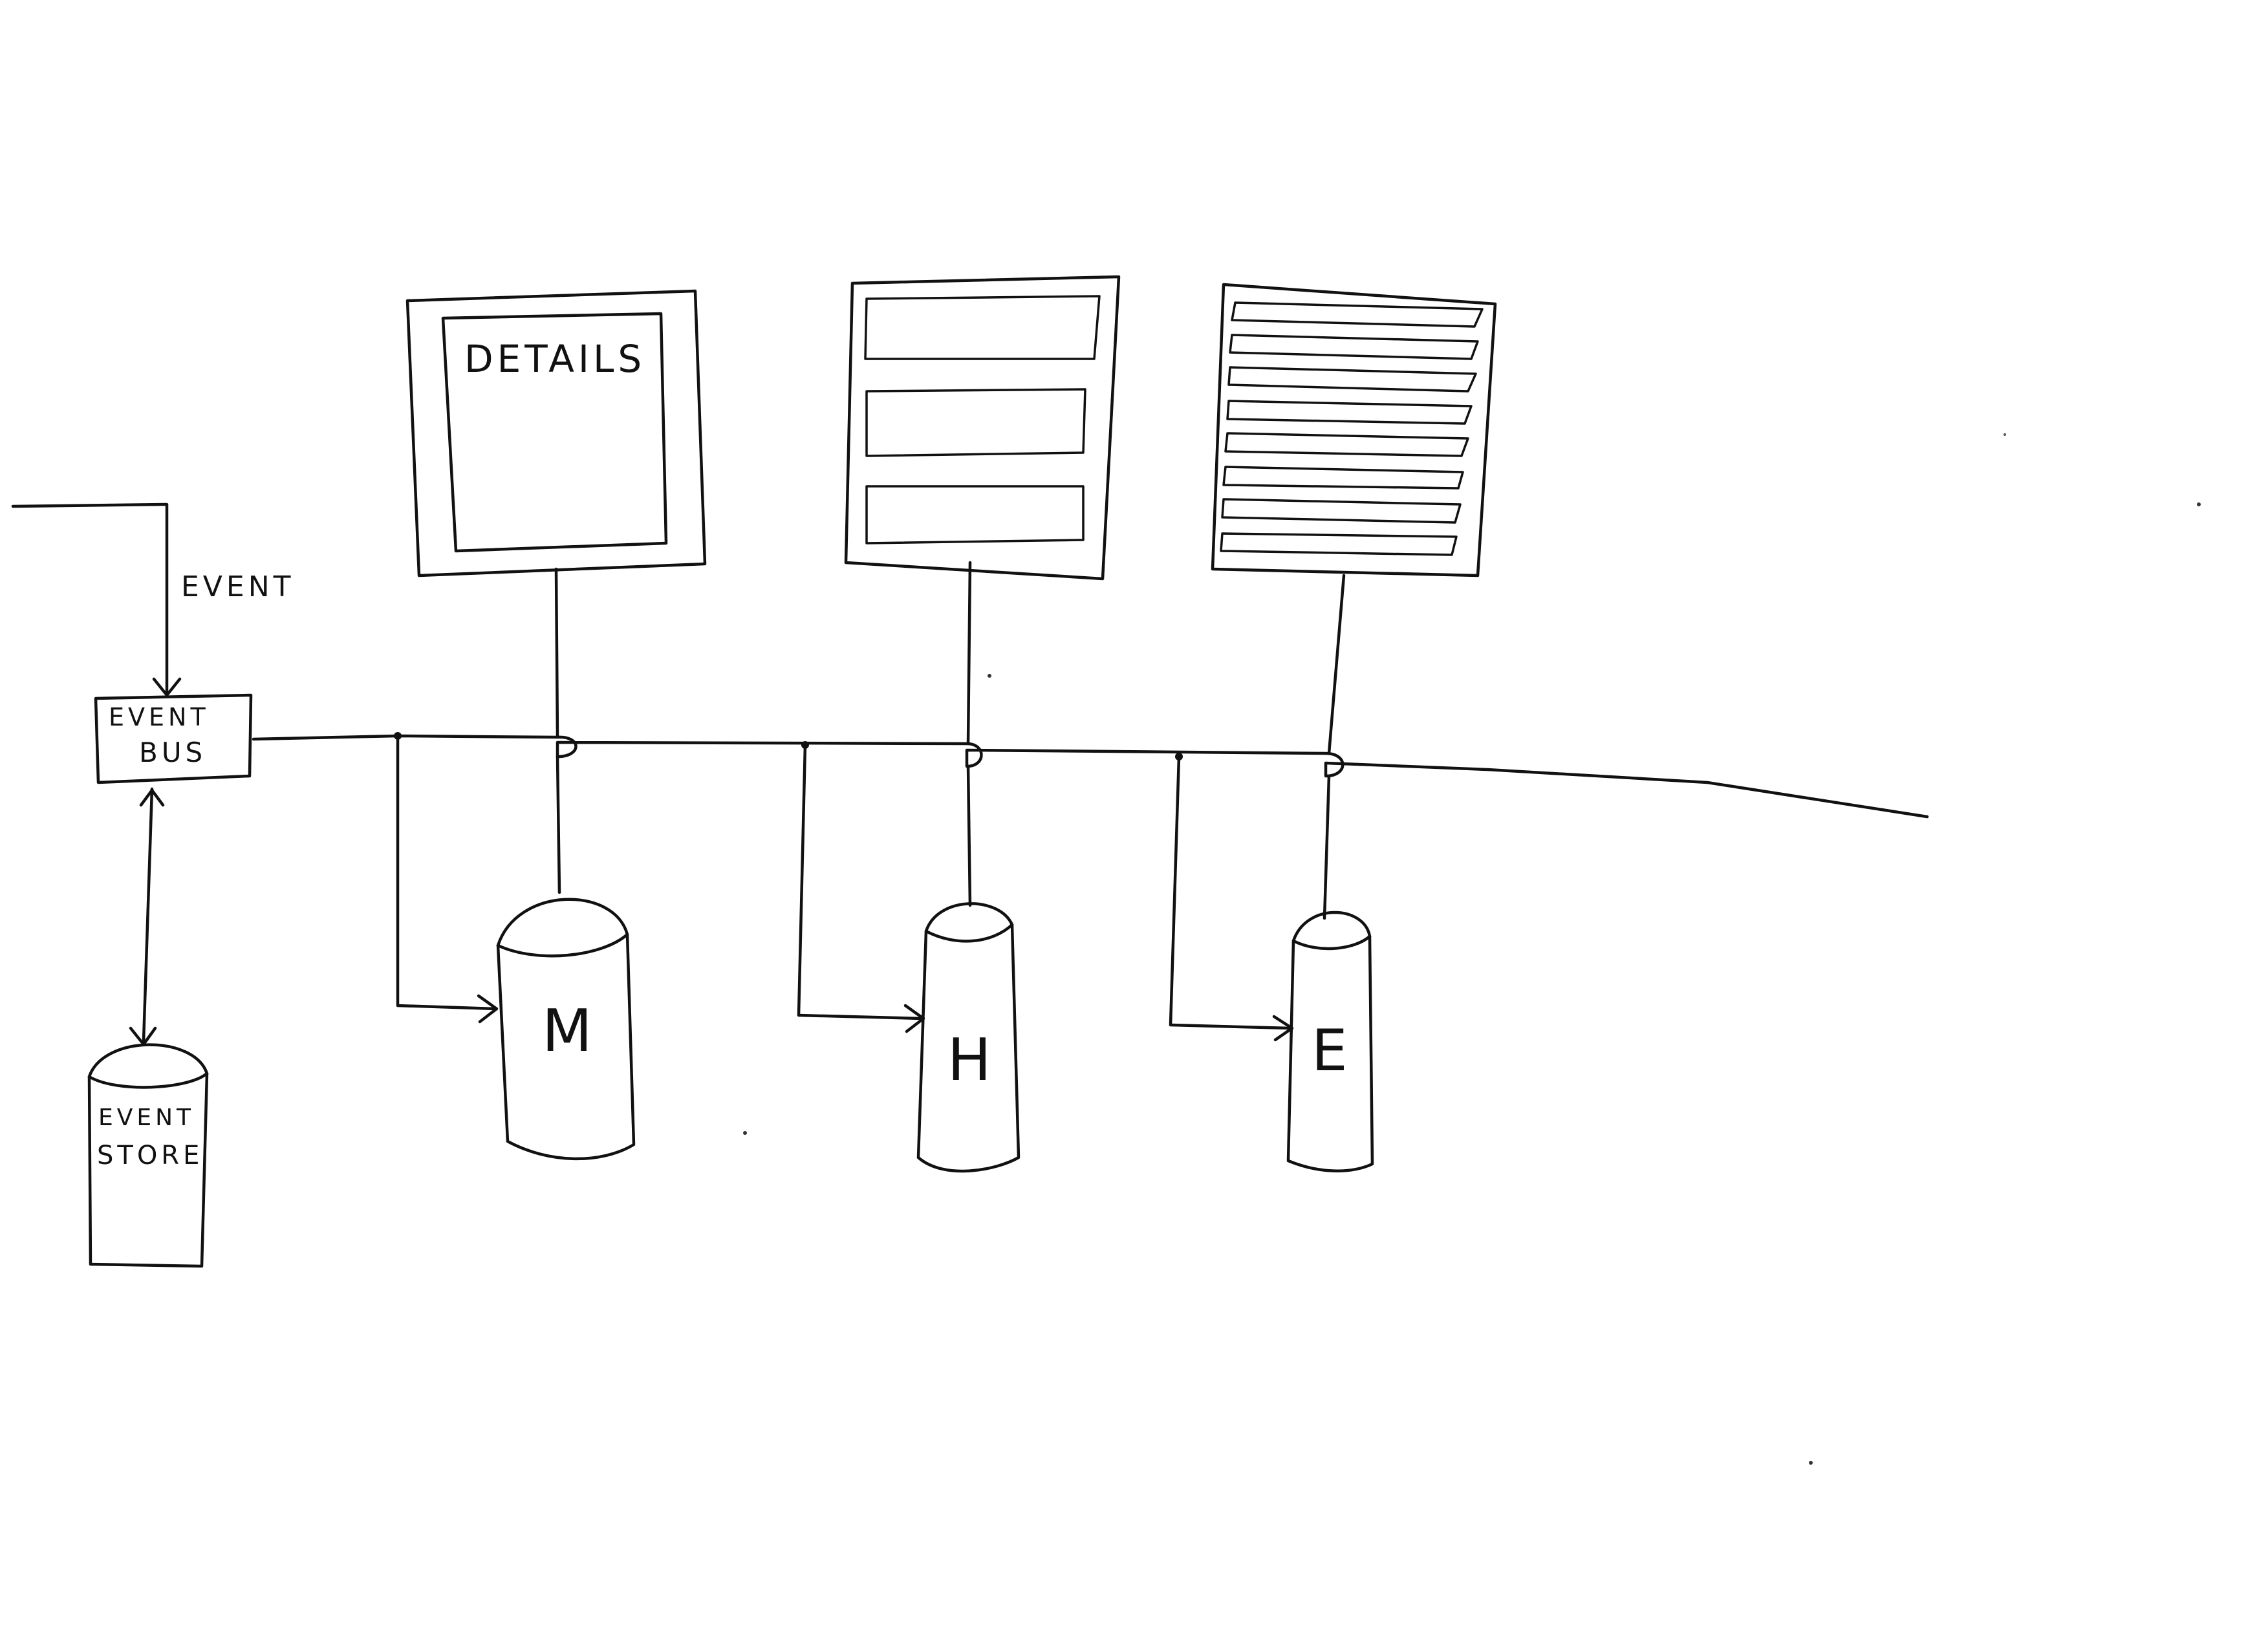 This screenshot has height=1649, width=2268. I want to click on event-bus: EVENT BUS, so click(173, 738).